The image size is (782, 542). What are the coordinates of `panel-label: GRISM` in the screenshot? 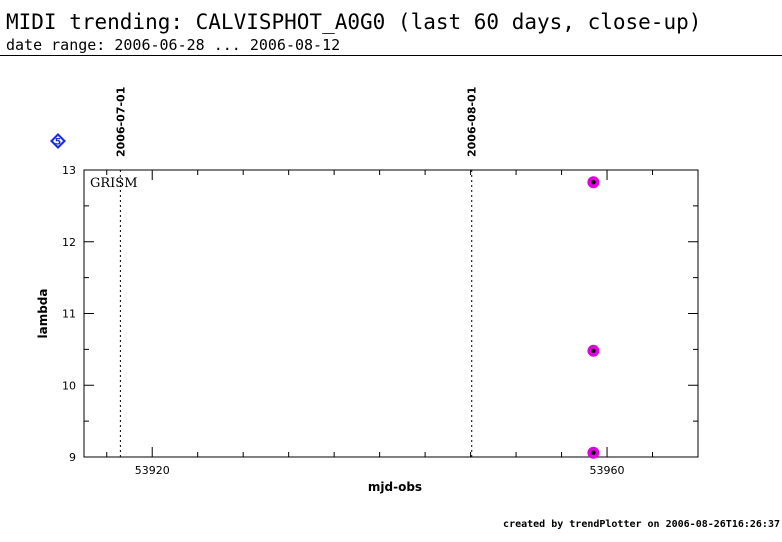 It's located at (114, 183).